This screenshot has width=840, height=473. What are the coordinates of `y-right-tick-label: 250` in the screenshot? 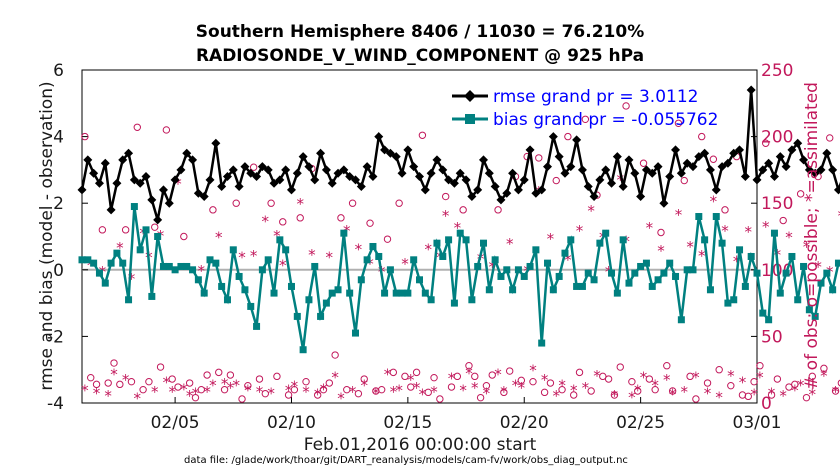 It's located at (777, 71).